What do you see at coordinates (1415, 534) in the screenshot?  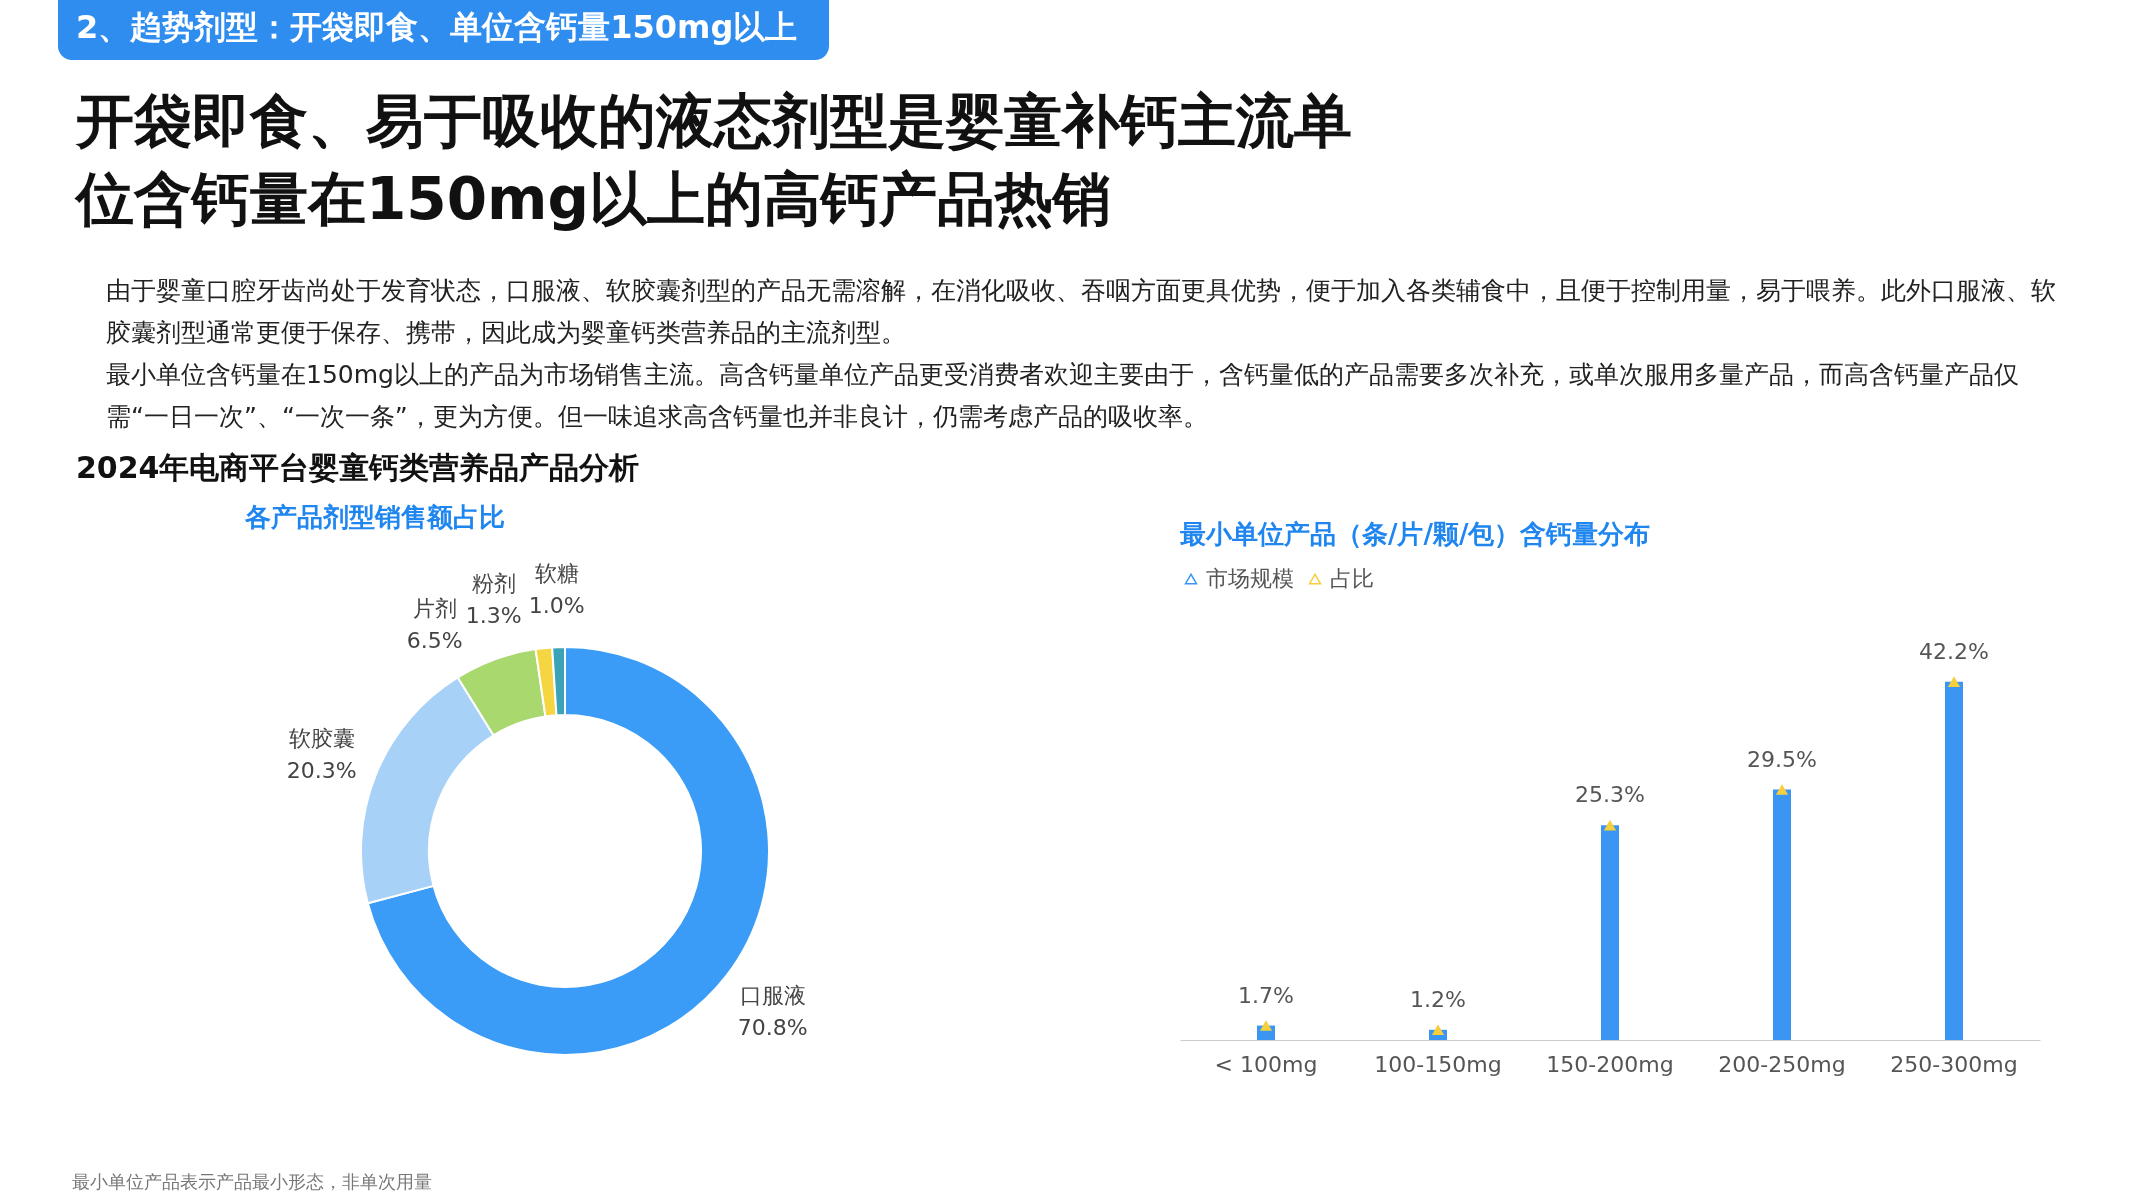 I see `chart-title: 最小单位产品（条/片/颗/包）含钙量分布` at bounding box center [1415, 534].